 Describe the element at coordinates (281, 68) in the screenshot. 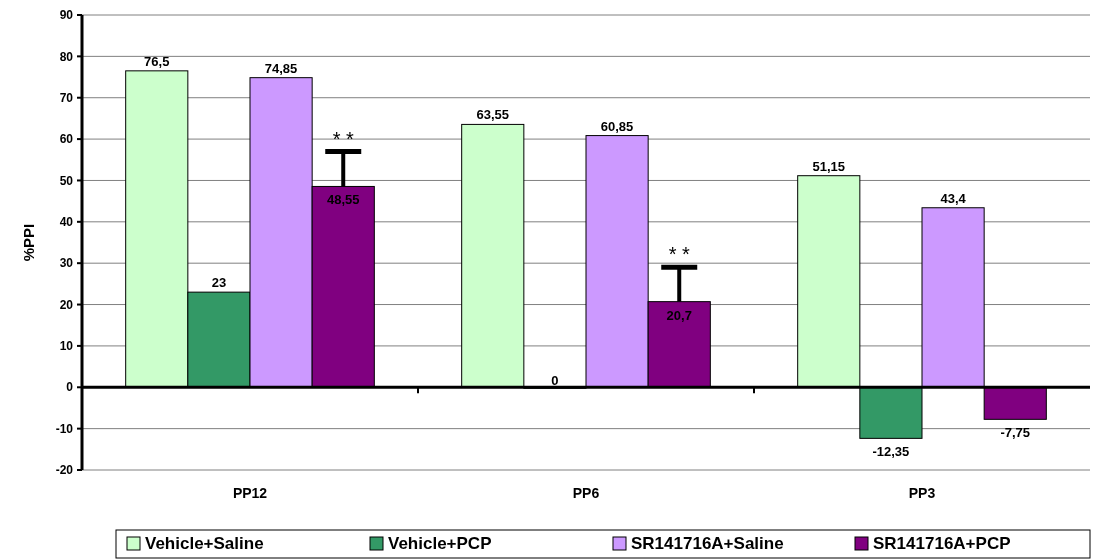

I see `data-label: 74,85` at that location.